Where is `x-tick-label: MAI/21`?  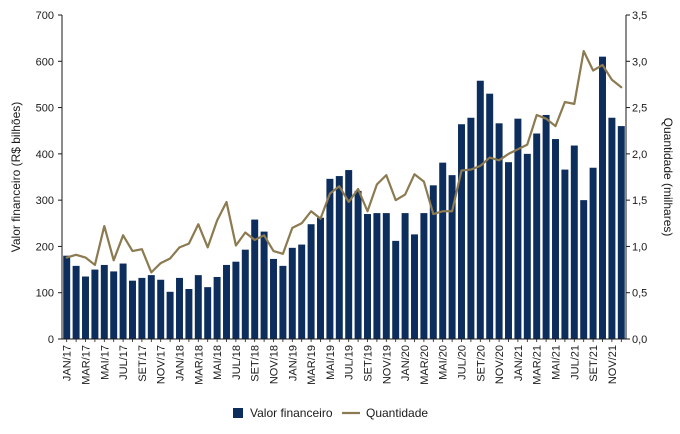
x-tick-label: MAI/21 is located at coordinates (557, 362).